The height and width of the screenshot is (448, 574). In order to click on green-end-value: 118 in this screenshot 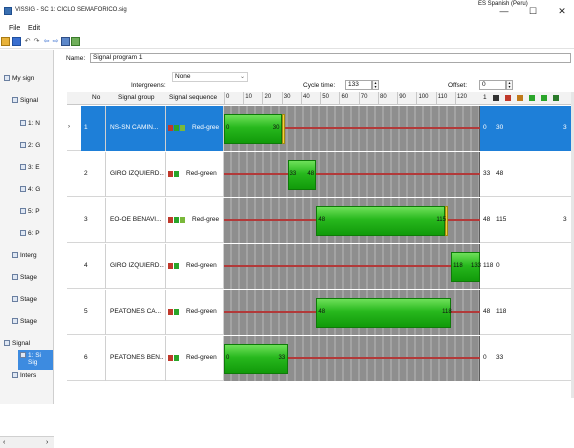, I will do `click(501, 311)`.